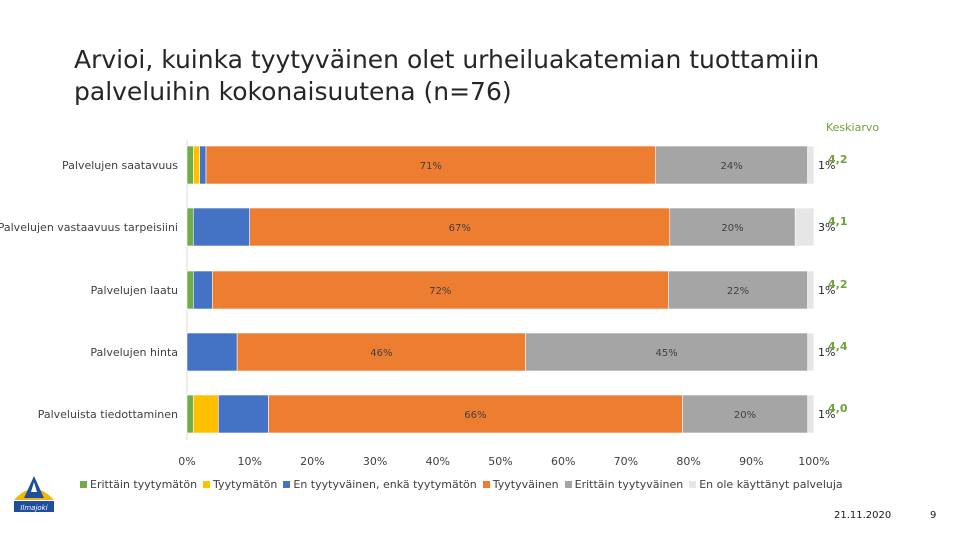 The width and height of the screenshot is (960, 540). What do you see at coordinates (771, 484) in the screenshot?
I see `legend-label: En ole käyttänyt palveluja` at bounding box center [771, 484].